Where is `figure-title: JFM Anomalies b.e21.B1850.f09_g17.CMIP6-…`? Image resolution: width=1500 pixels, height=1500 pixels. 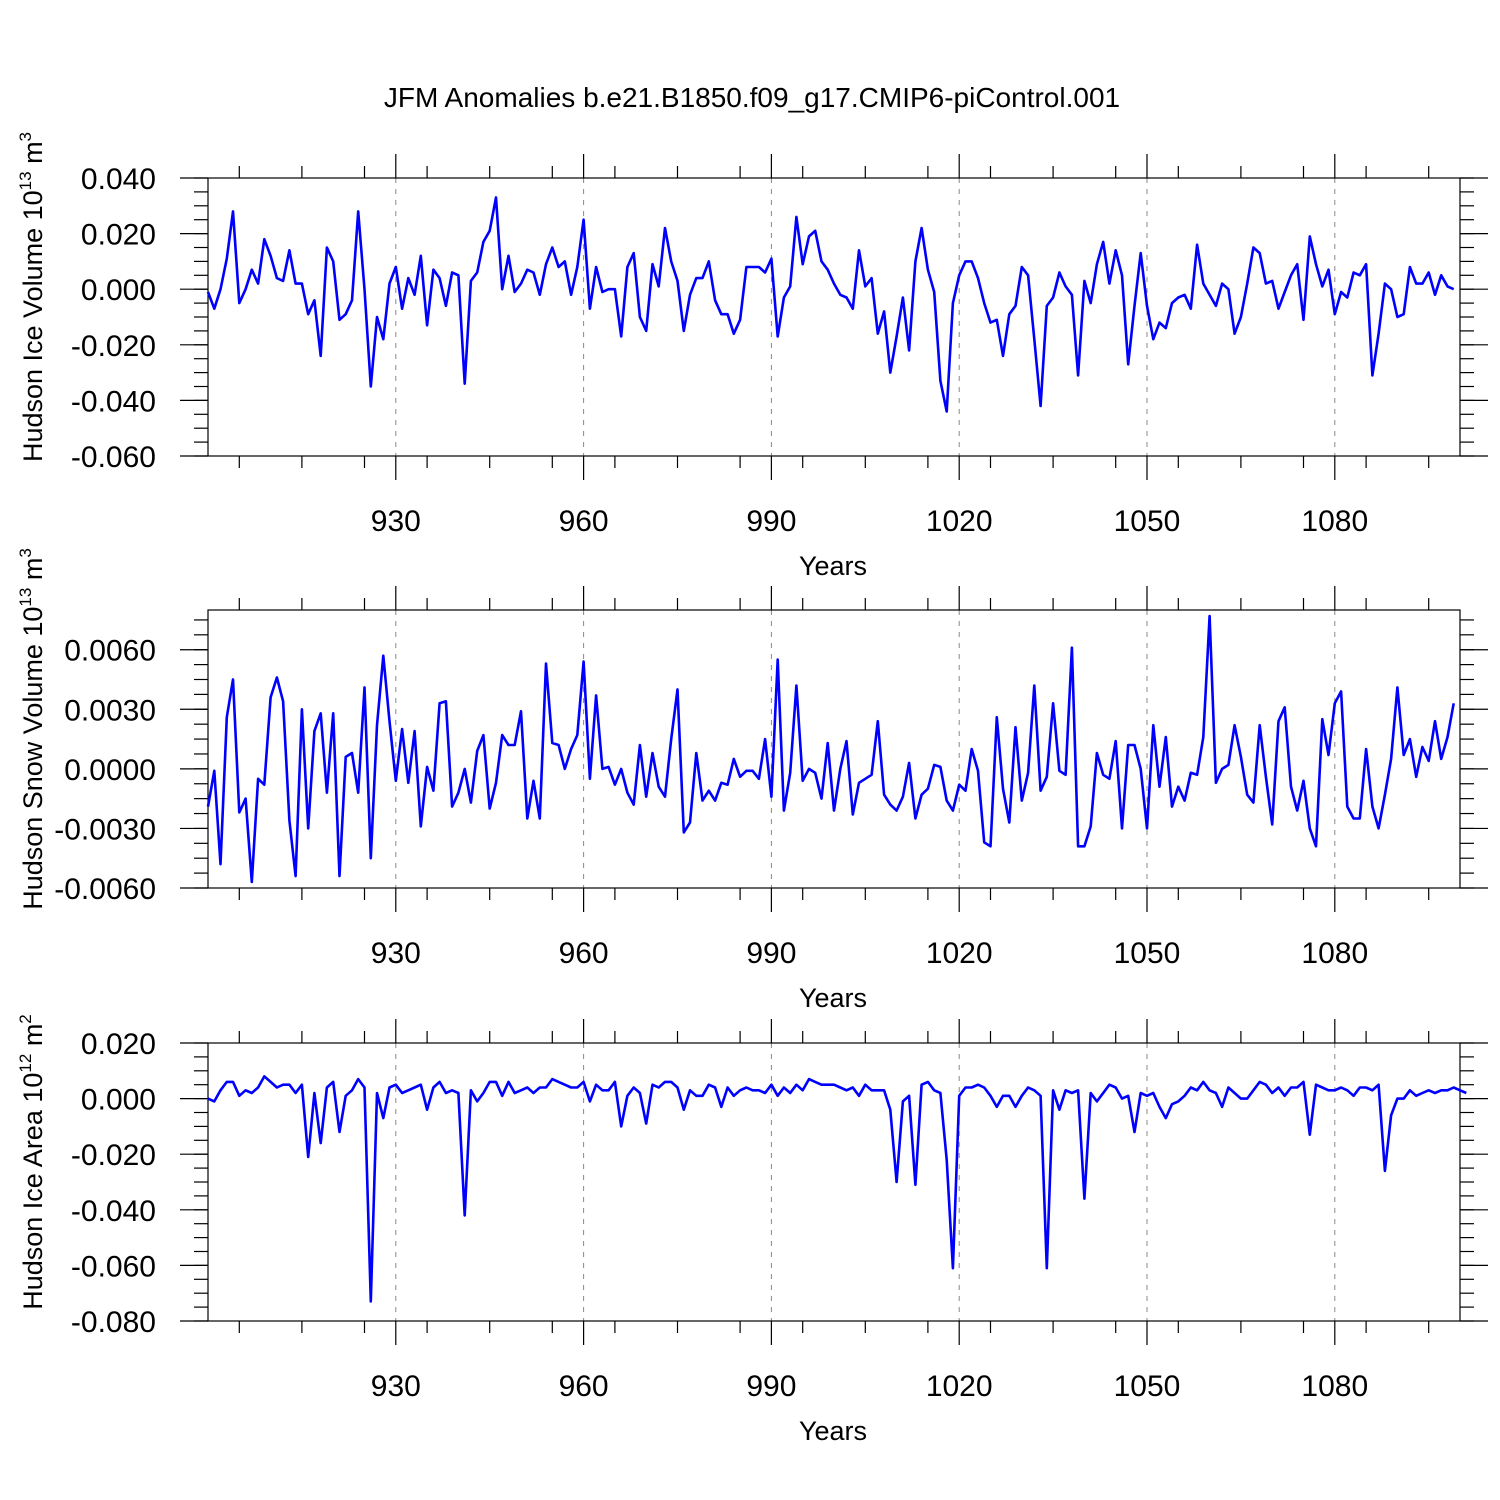
figure-title: JFM Anomalies b.e21.B1850.f09_g17.CMIP6-… is located at coordinates (752, 97).